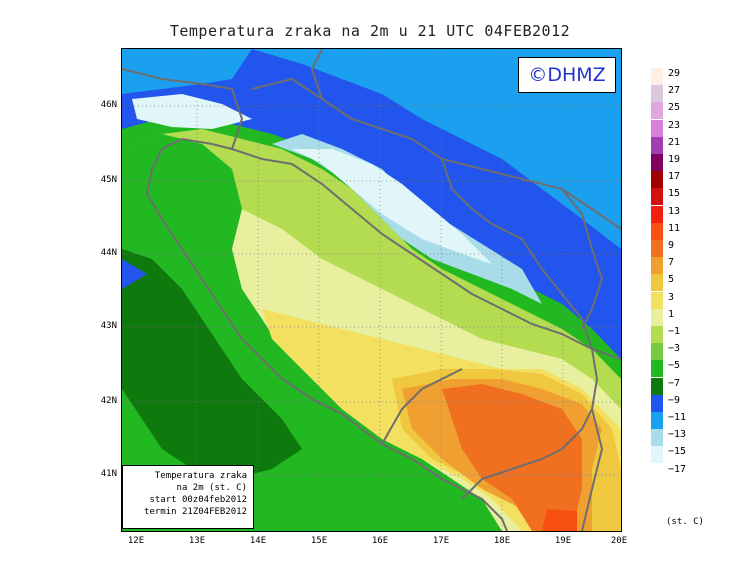 Image resolution: width=740 pixels, height=582 pixels. I want to click on lon-label-17e: 17E, so click(441, 541).